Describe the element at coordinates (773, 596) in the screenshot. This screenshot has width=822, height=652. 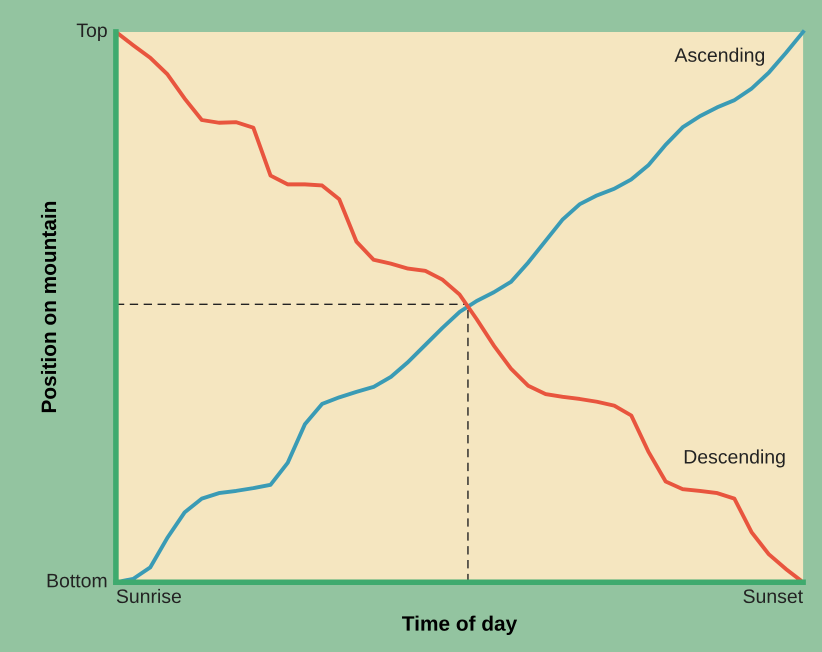
I see `text: Sunset` at that location.